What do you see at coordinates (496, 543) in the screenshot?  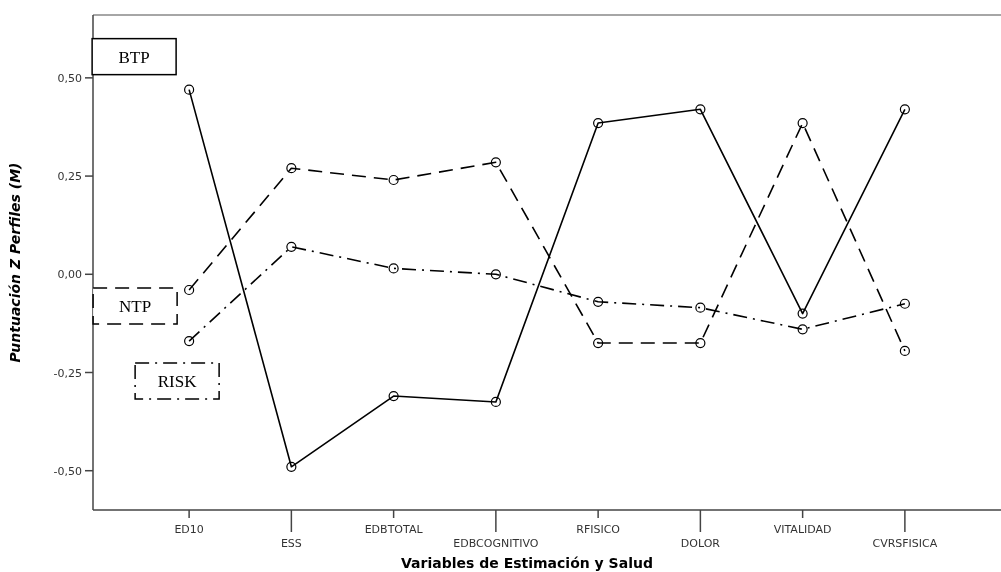 I see `x-tick-label: EDBCOGNITIVO` at bounding box center [496, 543].